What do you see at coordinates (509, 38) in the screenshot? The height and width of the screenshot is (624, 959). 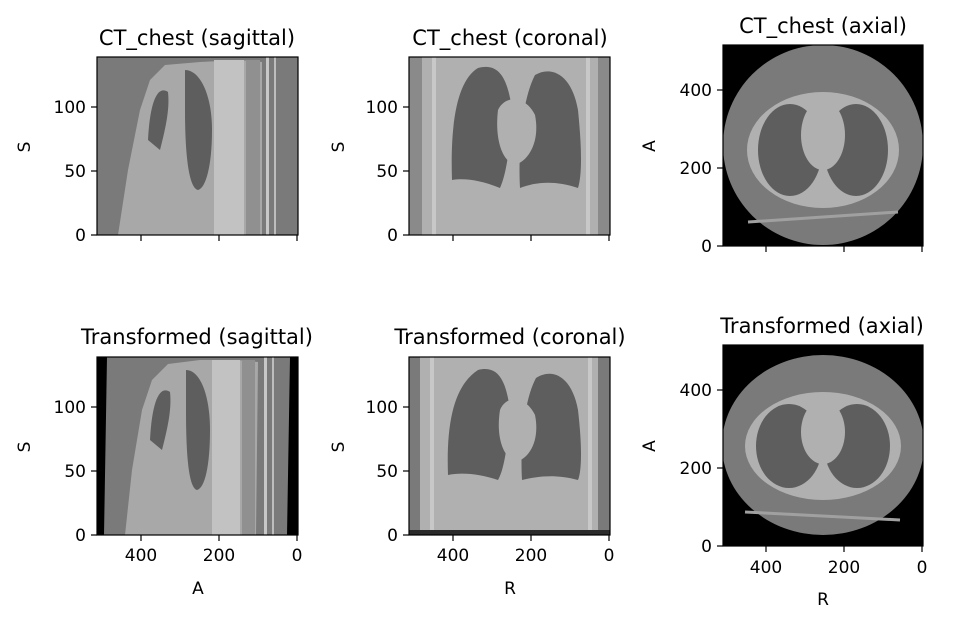 I see `panel-title: CT_chest (coronal)` at bounding box center [509, 38].